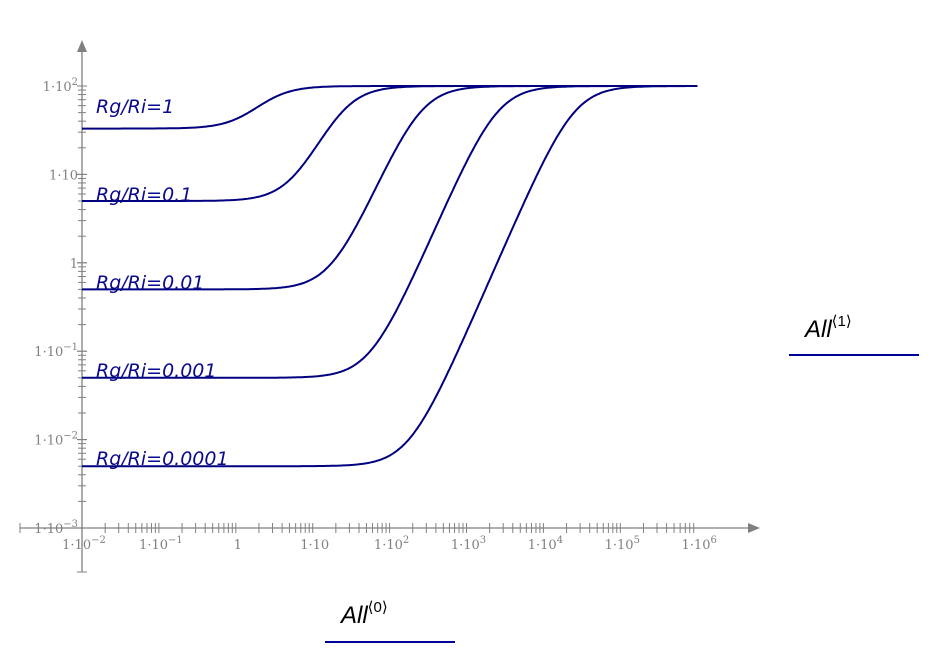 This screenshot has height=657, width=949. I want to click on x-axis-legend: All⟨0⟩, so click(364, 614).